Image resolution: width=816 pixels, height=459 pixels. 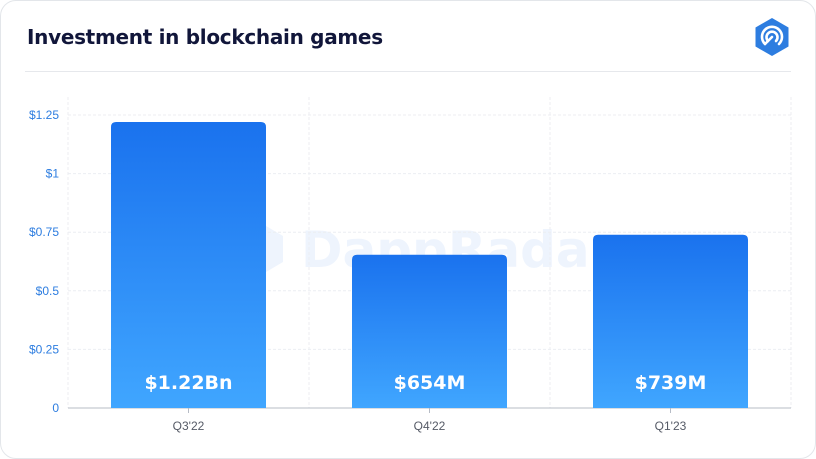 What do you see at coordinates (188, 383) in the screenshot?
I see `bar-value-label: $1.22Bn` at bounding box center [188, 383].